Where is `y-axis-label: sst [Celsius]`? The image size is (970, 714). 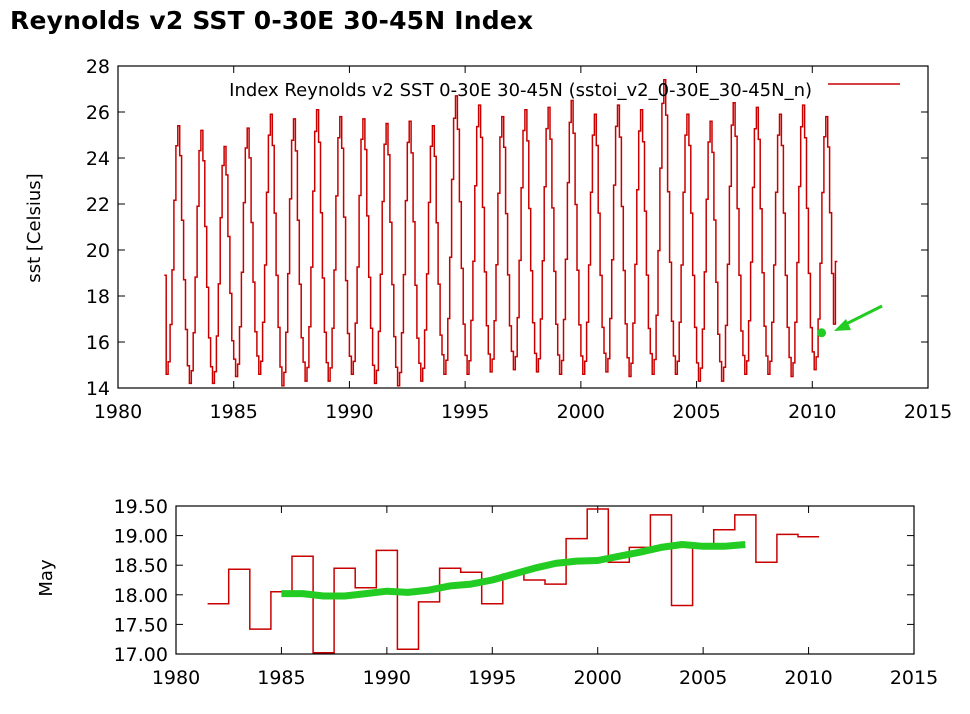 y-axis-label: sst [Celsius] is located at coordinates (34, 227).